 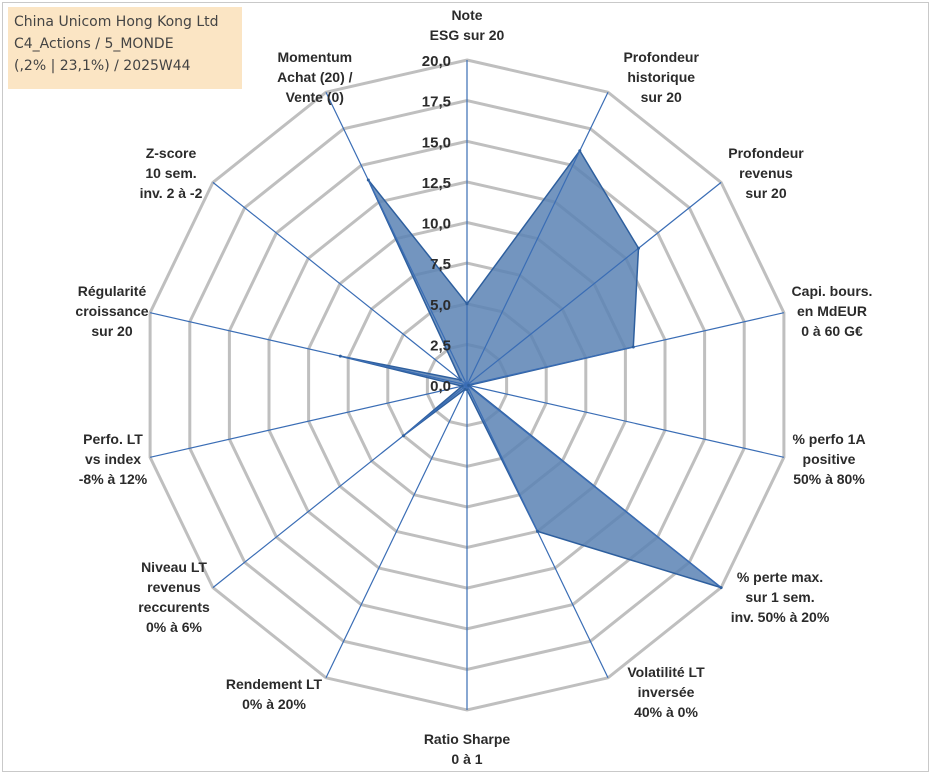 I want to click on axis-label-line: en MdEUR, so click(x=832, y=311).